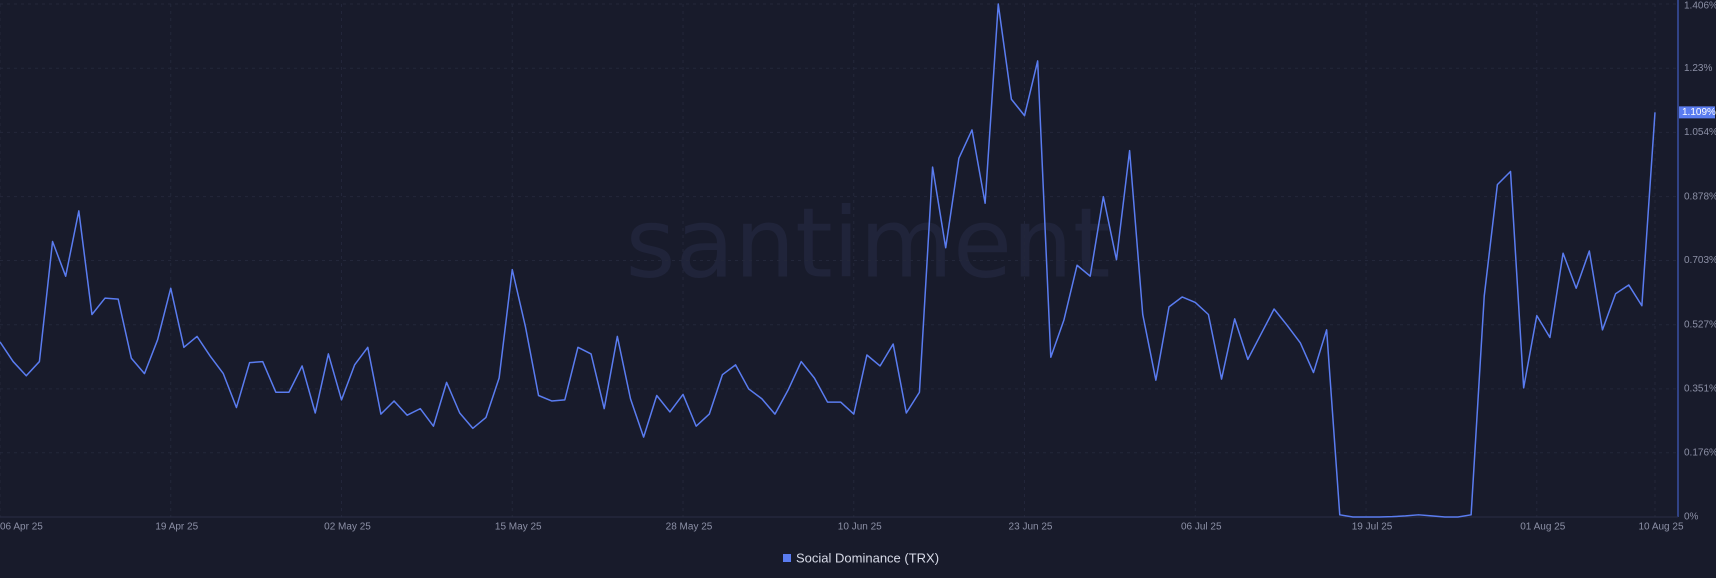  What do you see at coordinates (1700, 389) in the screenshot?
I see `y-tick-label: 0.351%` at bounding box center [1700, 389].